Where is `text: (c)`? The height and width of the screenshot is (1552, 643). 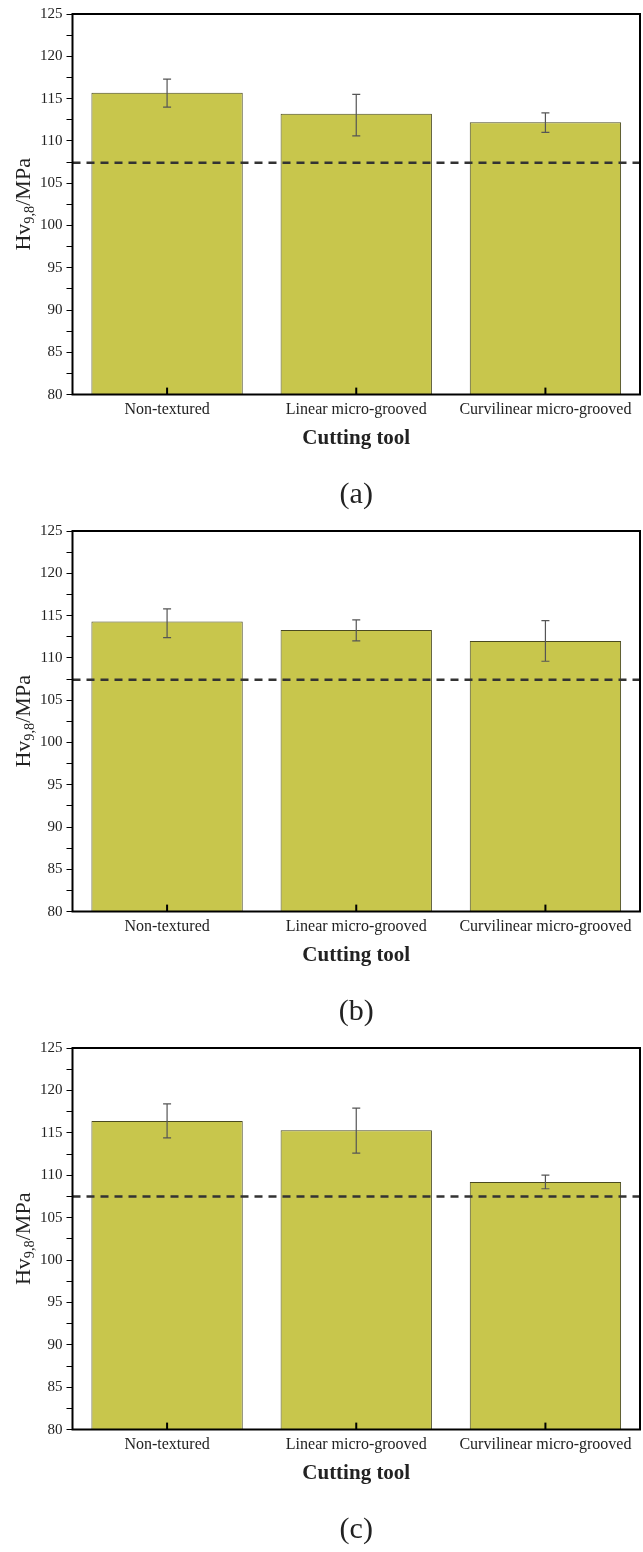
text: (c) is located at coordinates (356, 1528).